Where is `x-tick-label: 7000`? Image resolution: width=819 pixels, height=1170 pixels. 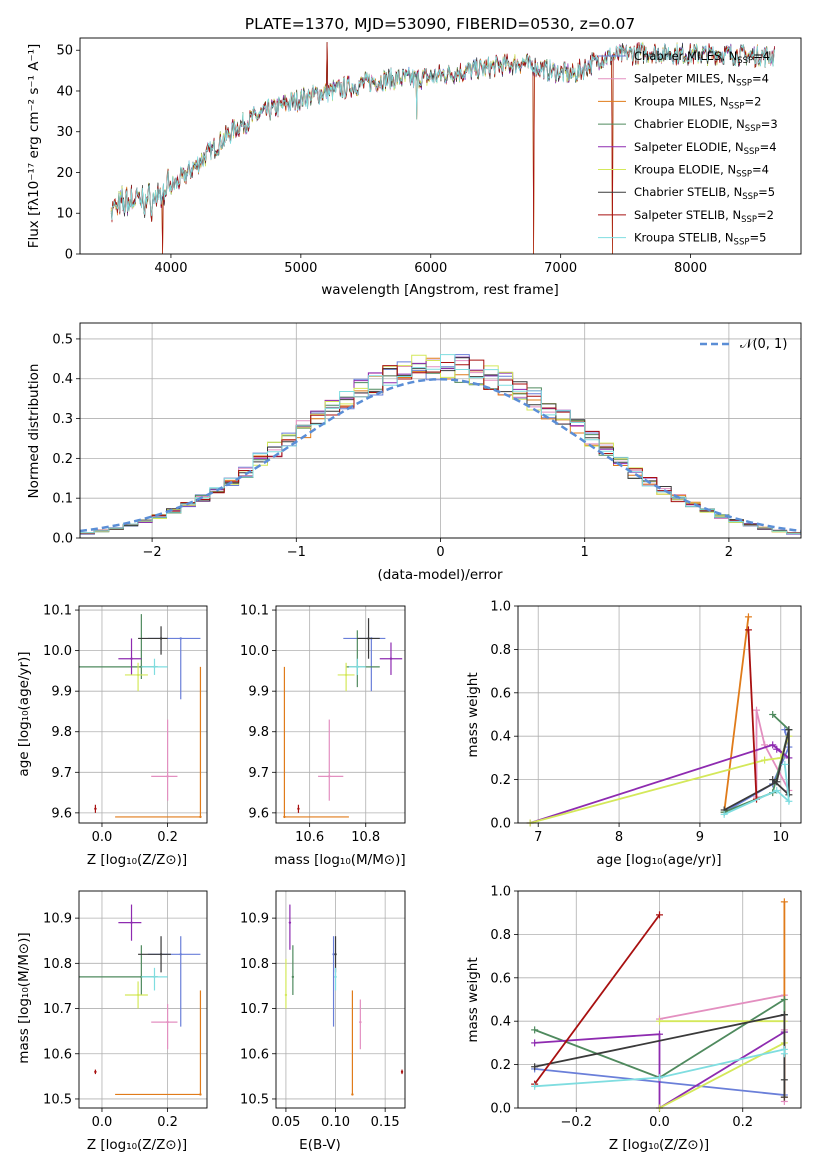
x-tick-label: 7000 is located at coordinates (560, 268).